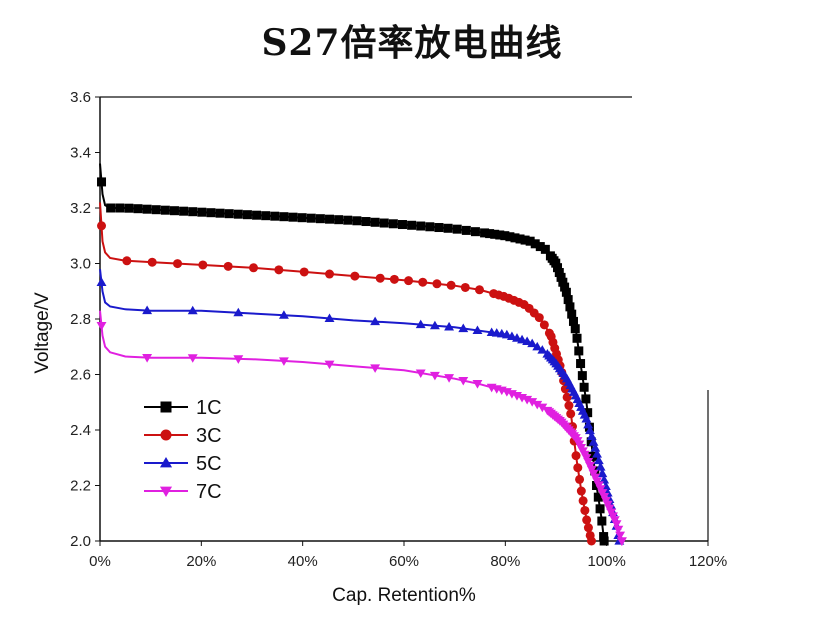 This screenshot has height=642, width=824. I want to click on legend-label: 5C, so click(209, 464).